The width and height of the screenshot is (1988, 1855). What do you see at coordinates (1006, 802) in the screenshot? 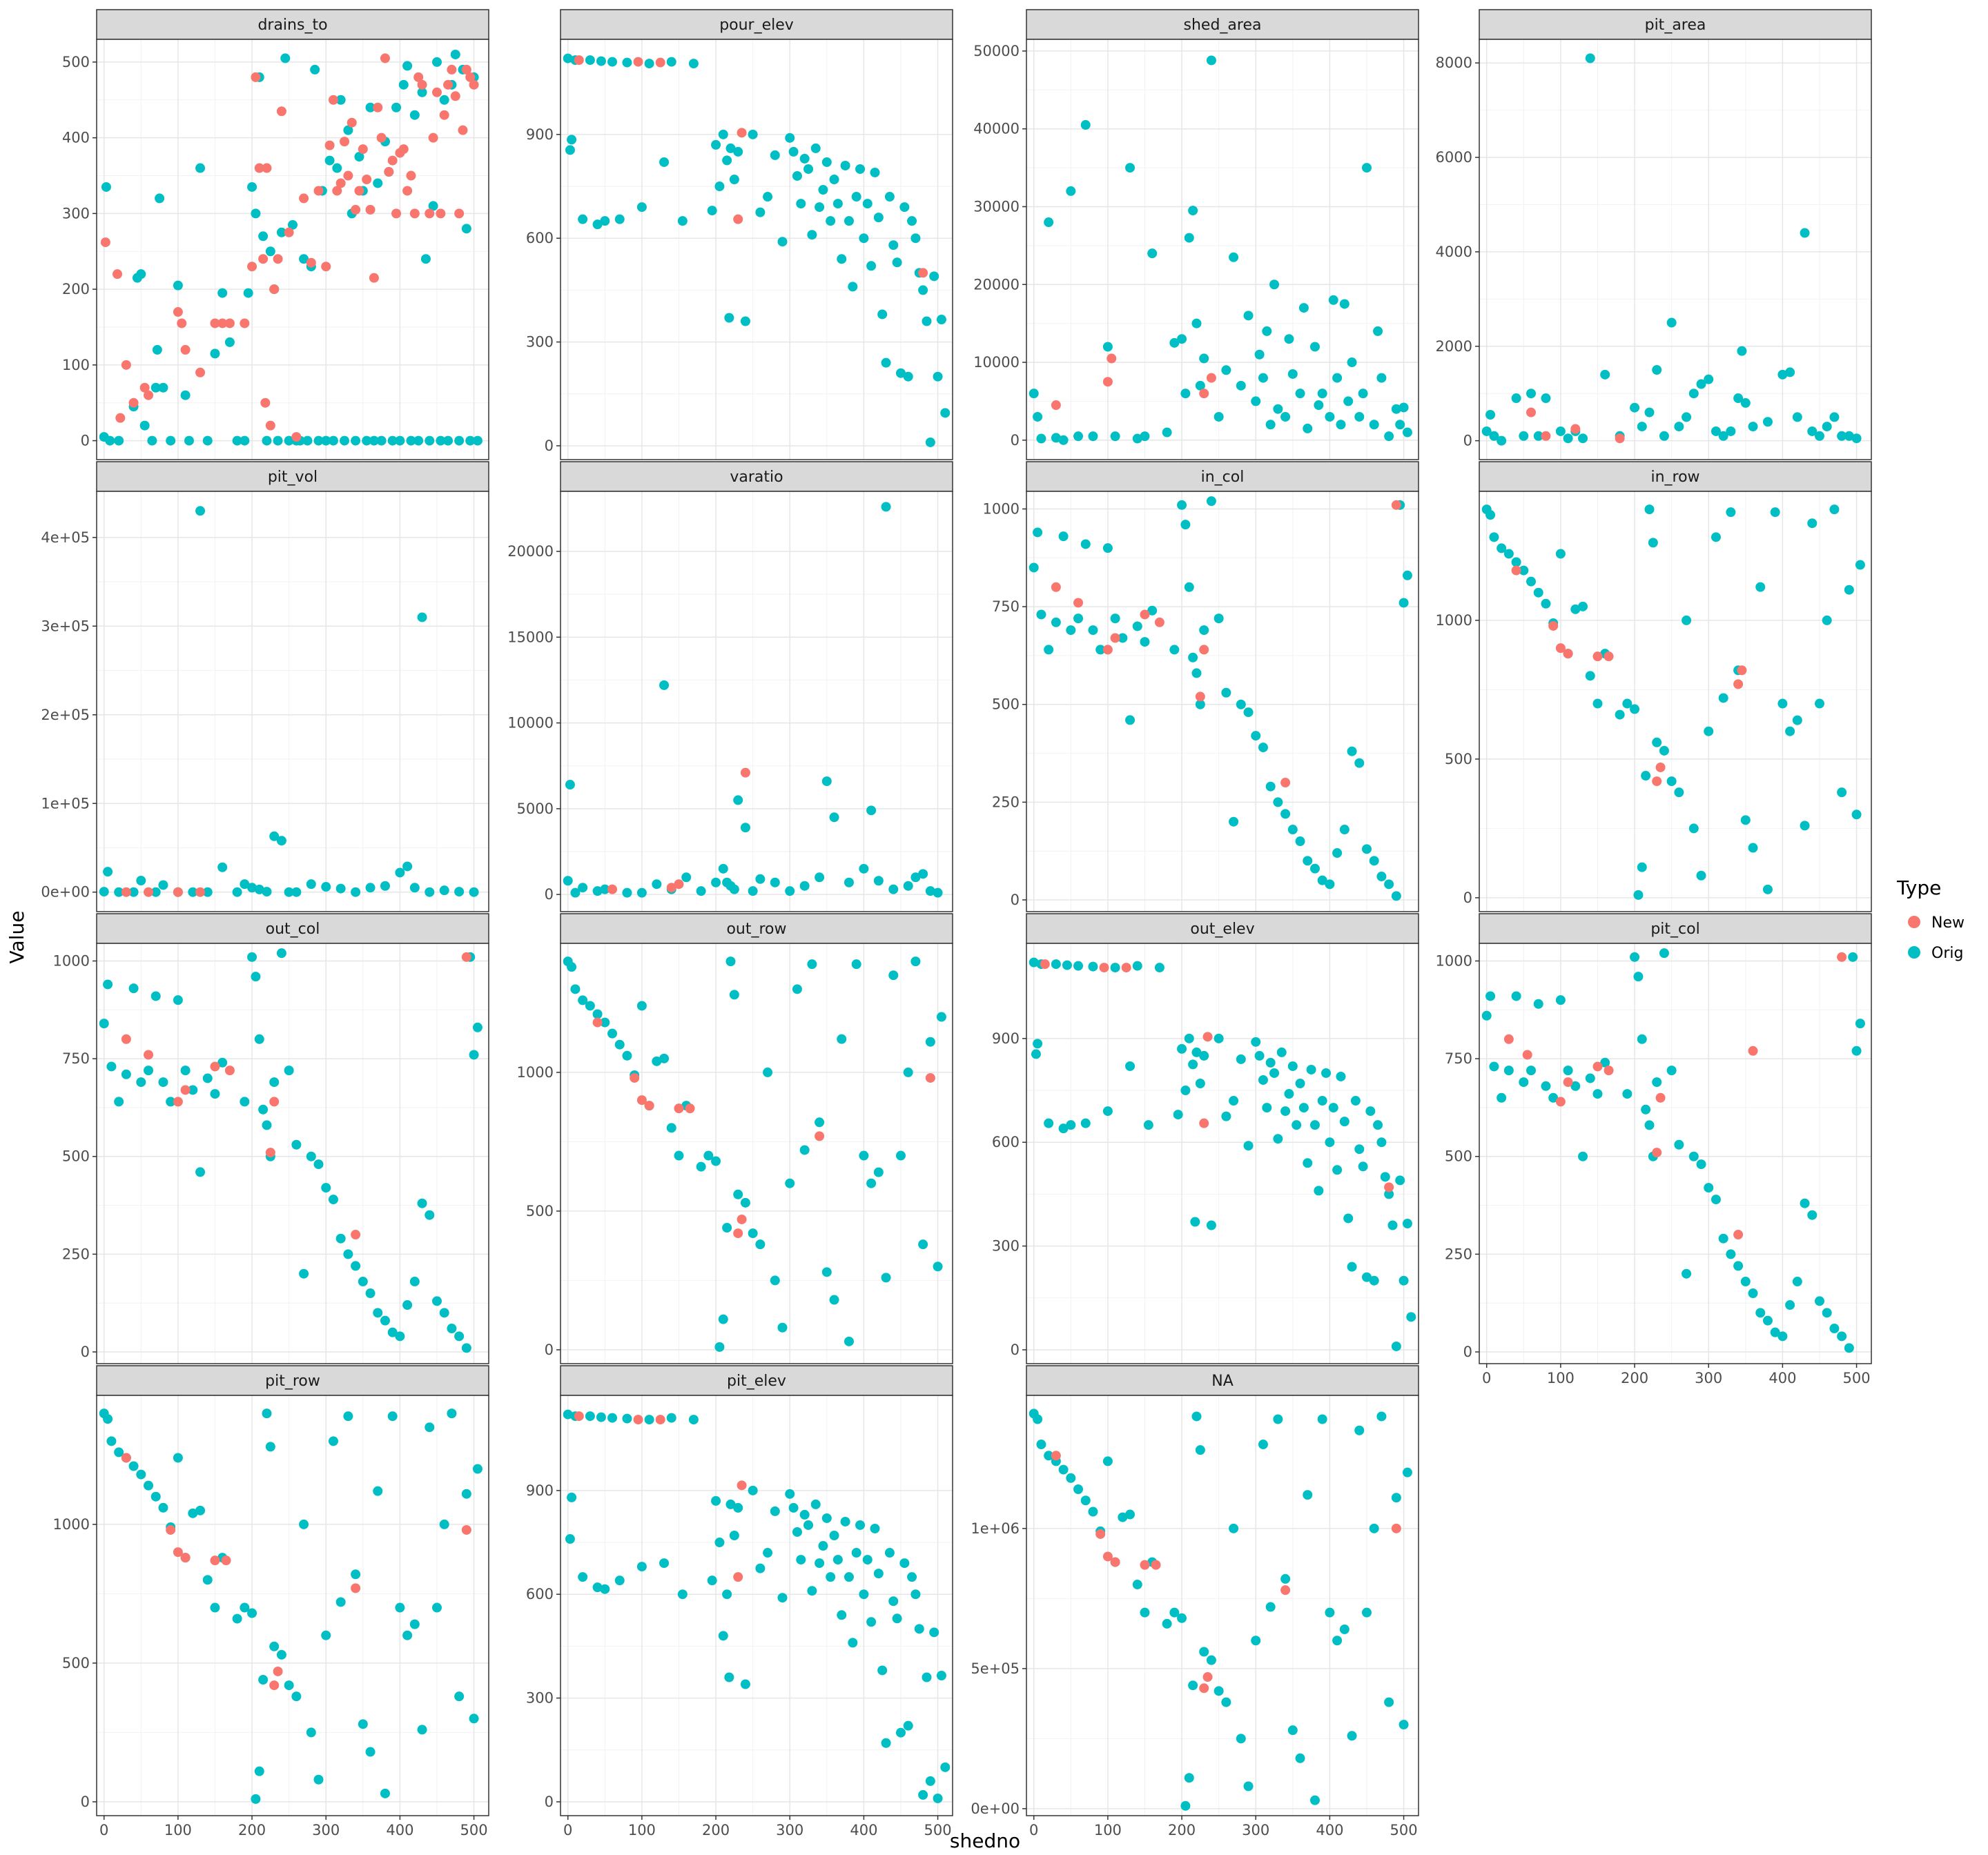
I see `y-tick-label: 250` at bounding box center [1006, 802].